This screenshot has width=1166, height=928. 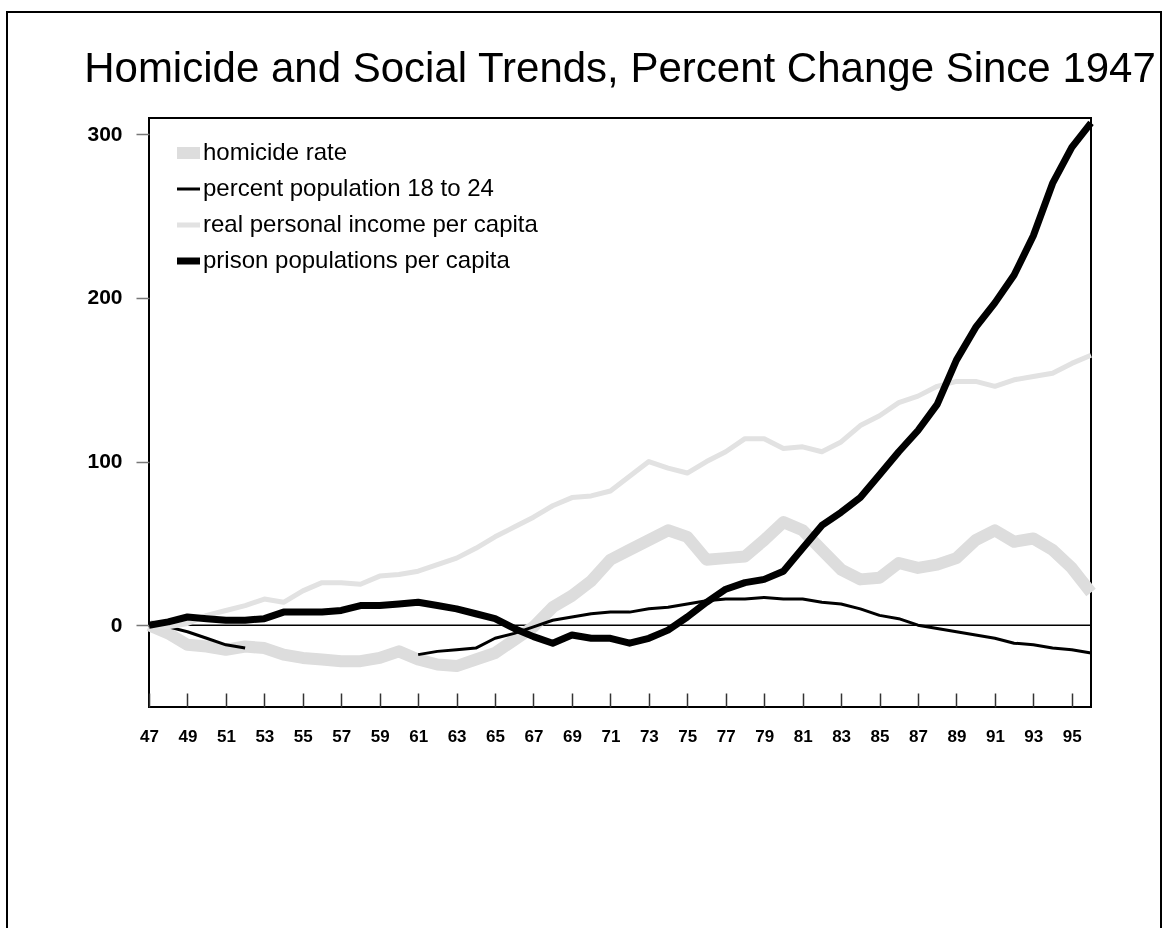 I want to click on x-tick-label: 47, so click(x=149, y=736).